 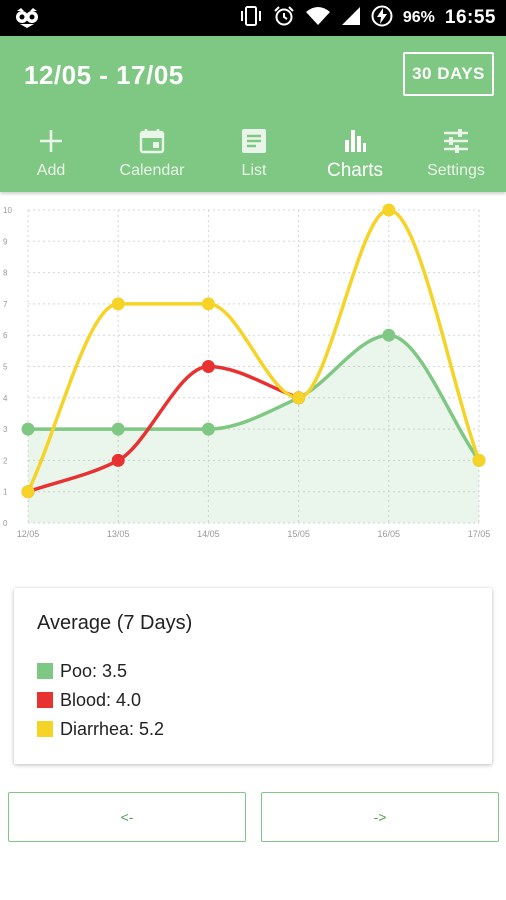 What do you see at coordinates (118, 534) in the screenshot?
I see `x-tick-label: 13/05` at bounding box center [118, 534].